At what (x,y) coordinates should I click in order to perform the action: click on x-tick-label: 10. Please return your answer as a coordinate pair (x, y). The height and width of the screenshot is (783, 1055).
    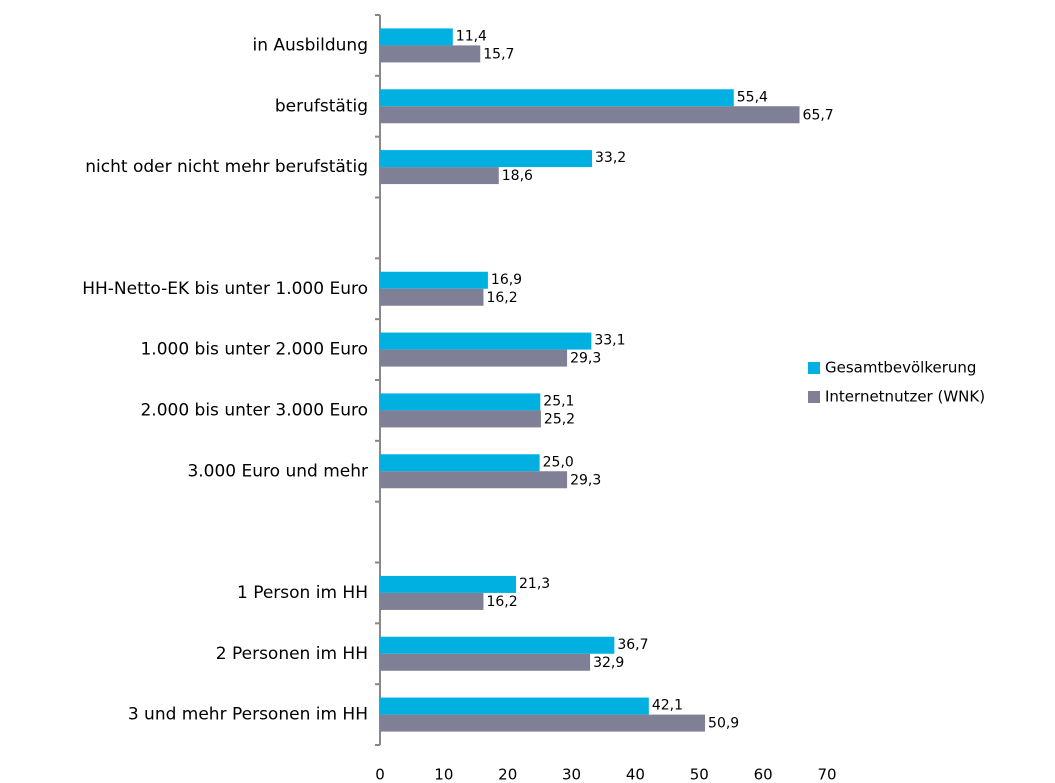
    Looking at the image, I should click on (443, 774).